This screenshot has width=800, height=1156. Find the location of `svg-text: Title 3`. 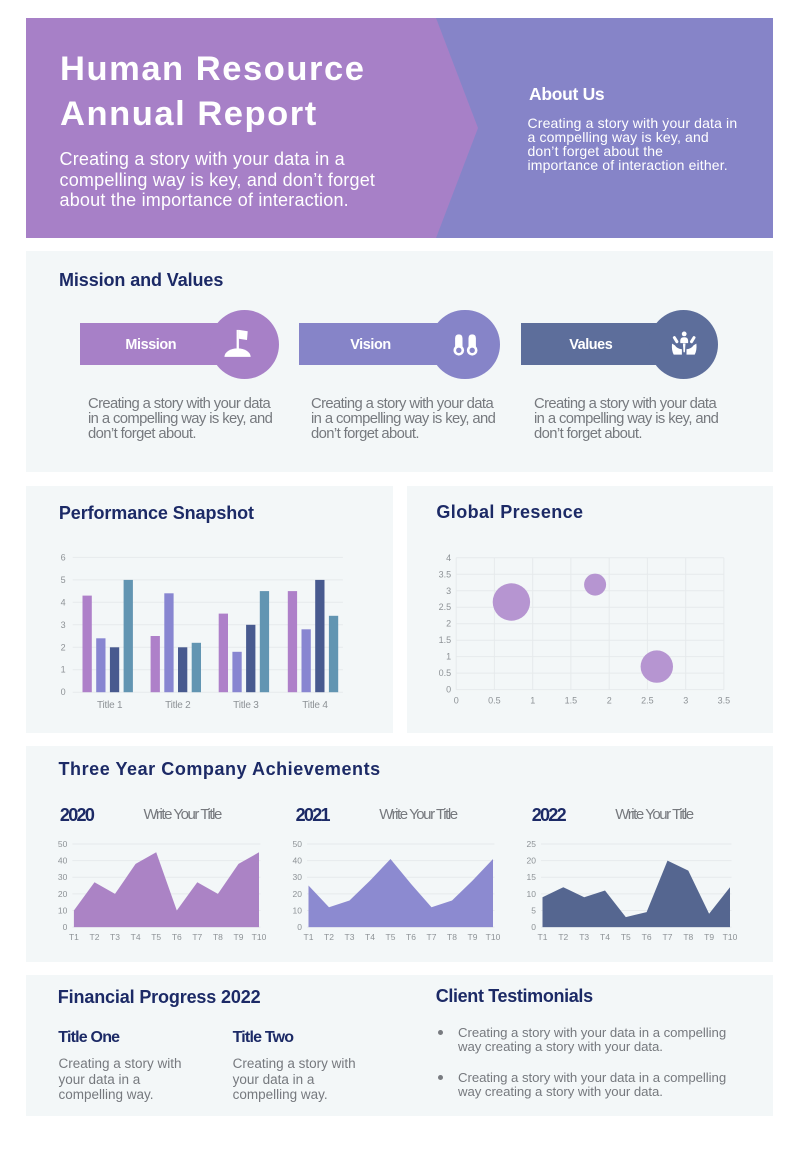

svg-text: Title 3 is located at coordinates (246, 705).